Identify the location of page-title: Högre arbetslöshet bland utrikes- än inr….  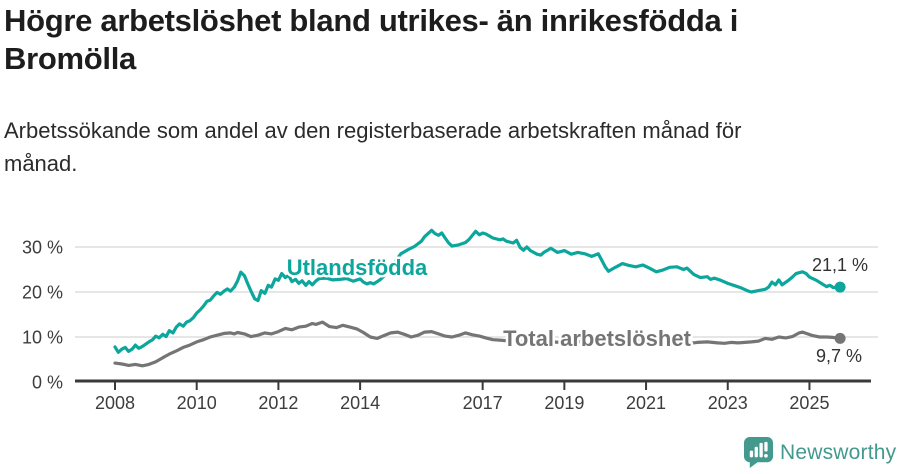
(371, 39).